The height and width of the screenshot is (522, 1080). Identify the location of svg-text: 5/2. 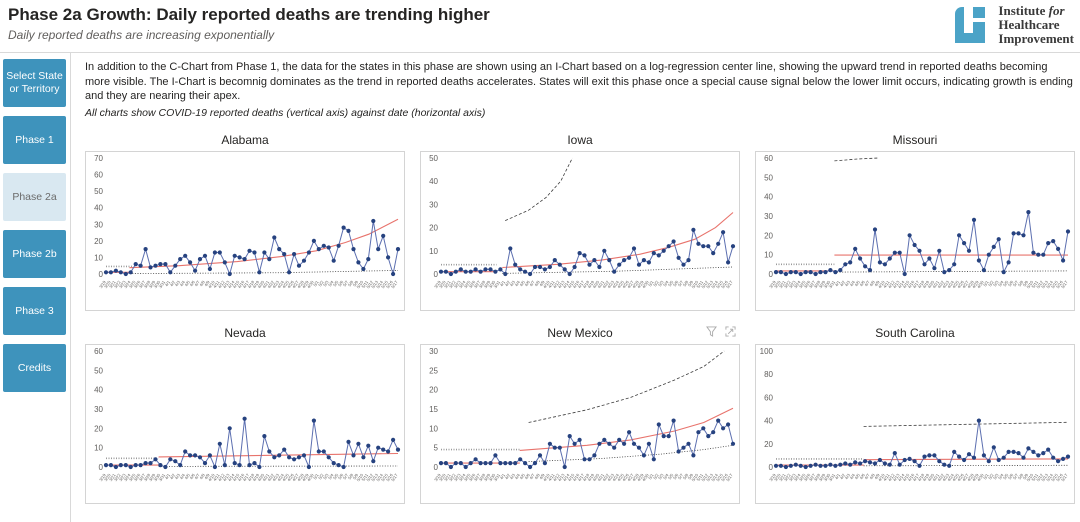
(656, 283).